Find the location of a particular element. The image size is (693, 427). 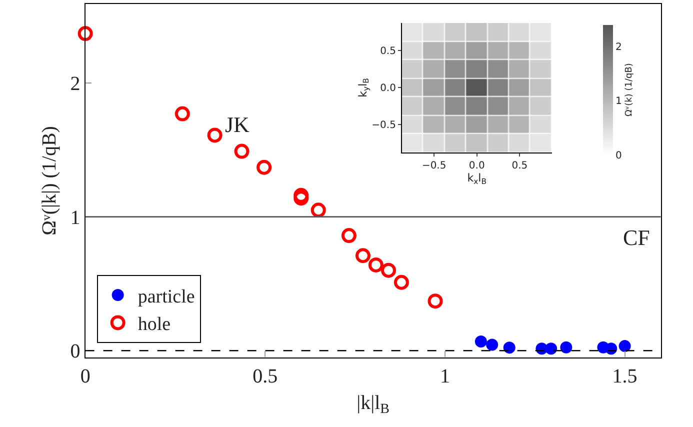

legend-label: particle is located at coordinates (166, 297).